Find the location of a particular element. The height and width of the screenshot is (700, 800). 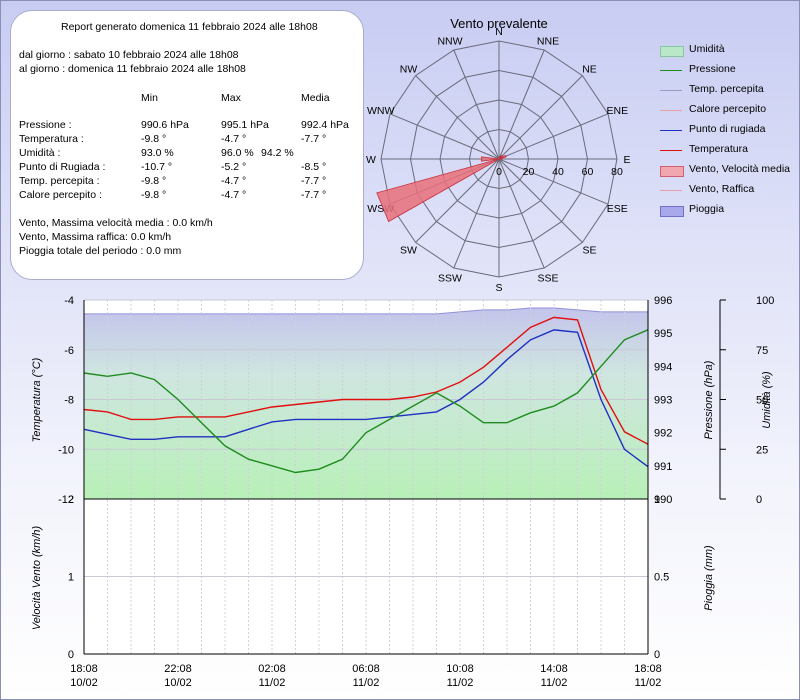

legend-item: Temperatura is located at coordinates (725, 150).